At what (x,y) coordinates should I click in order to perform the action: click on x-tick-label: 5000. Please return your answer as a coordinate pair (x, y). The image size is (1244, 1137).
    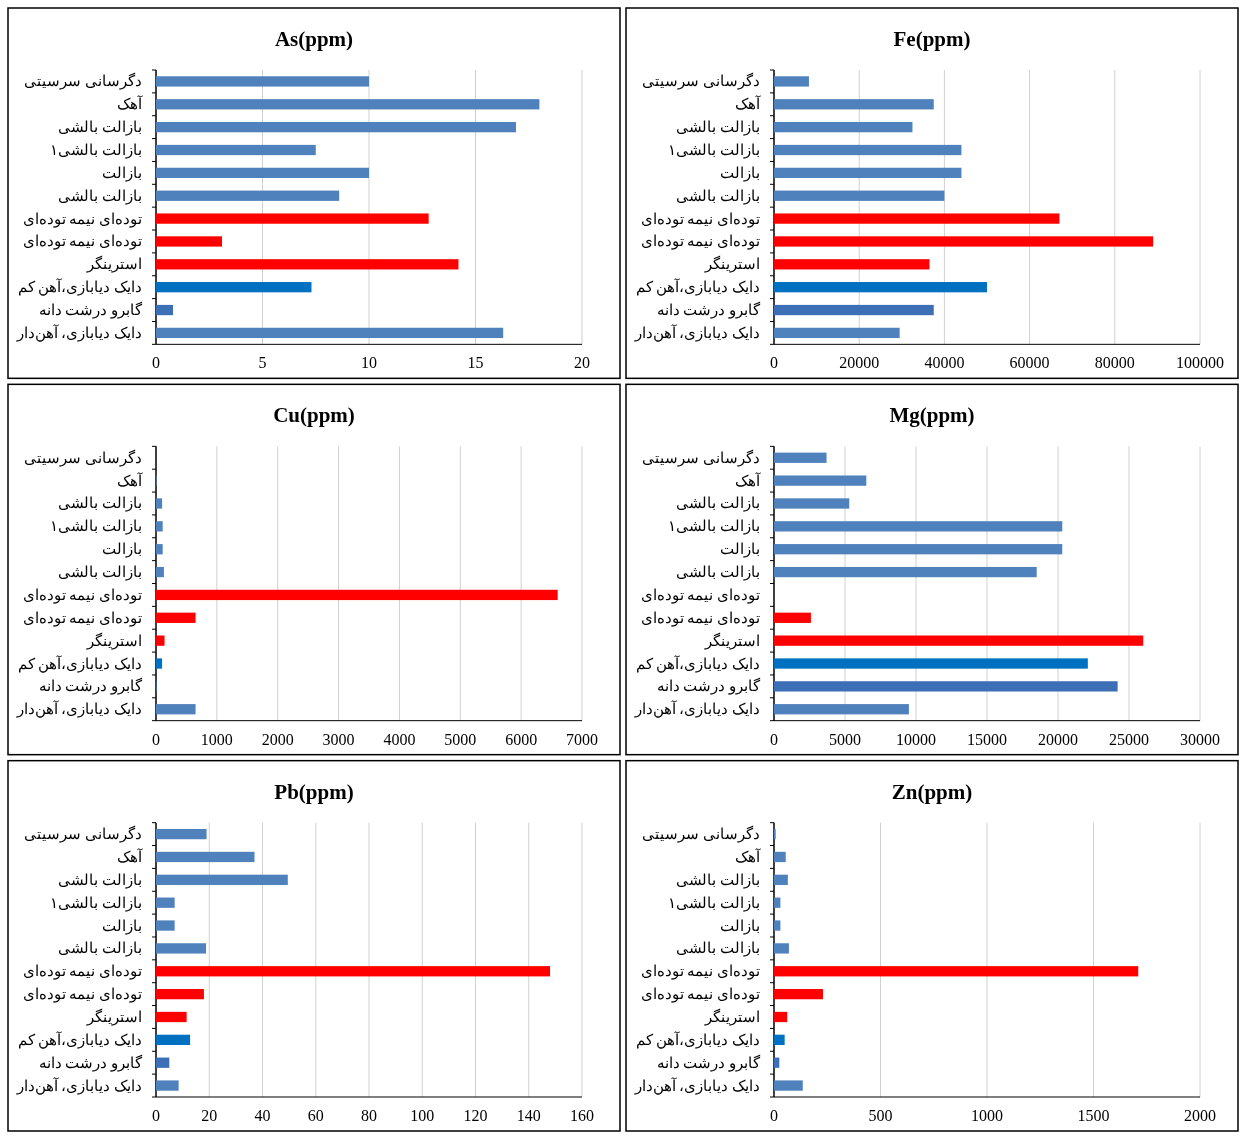
    Looking at the image, I should click on (845, 739).